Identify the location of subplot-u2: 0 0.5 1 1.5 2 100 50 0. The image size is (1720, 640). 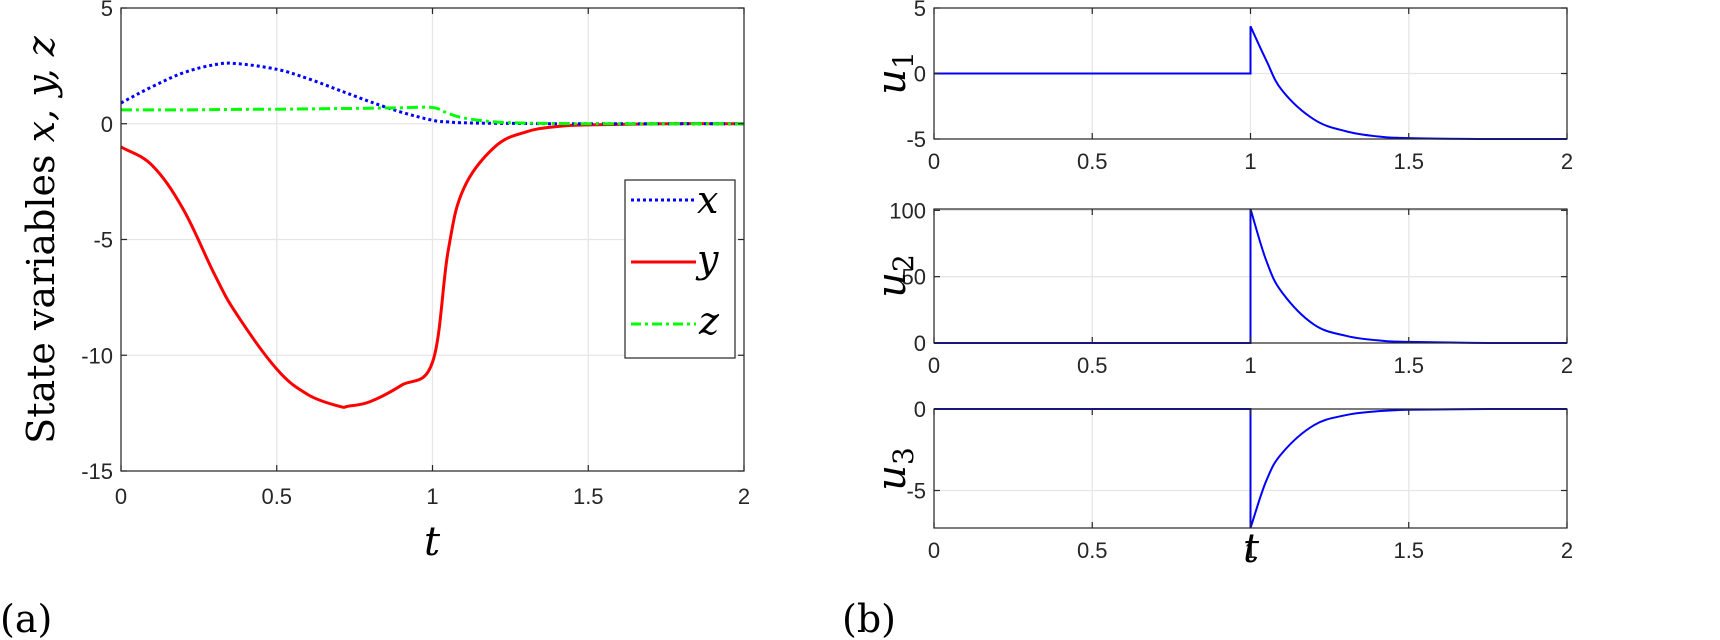
(1231, 288).